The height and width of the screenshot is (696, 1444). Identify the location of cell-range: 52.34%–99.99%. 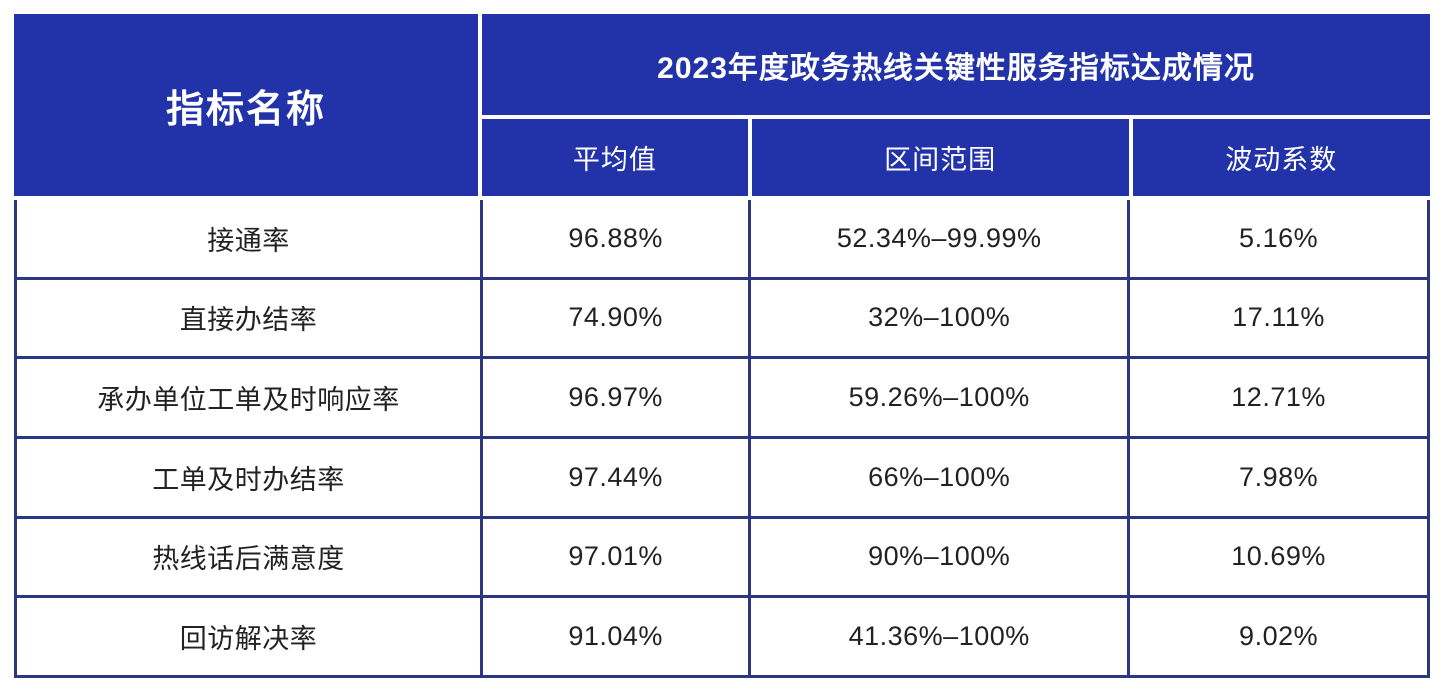
(939, 238).